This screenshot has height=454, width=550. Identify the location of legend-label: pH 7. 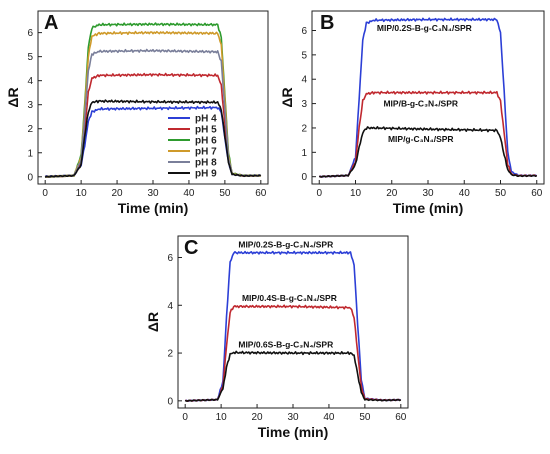
(206, 152).